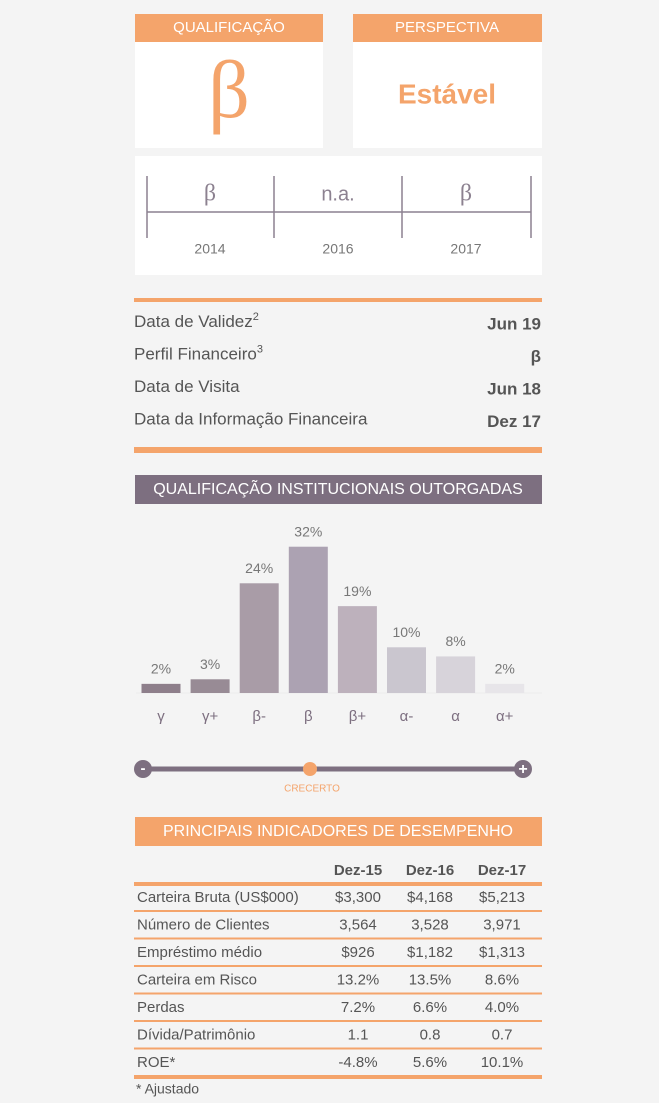 The height and width of the screenshot is (1103, 659). Describe the element at coordinates (502, 952) in the screenshot. I see `cell: $1,313` at that location.